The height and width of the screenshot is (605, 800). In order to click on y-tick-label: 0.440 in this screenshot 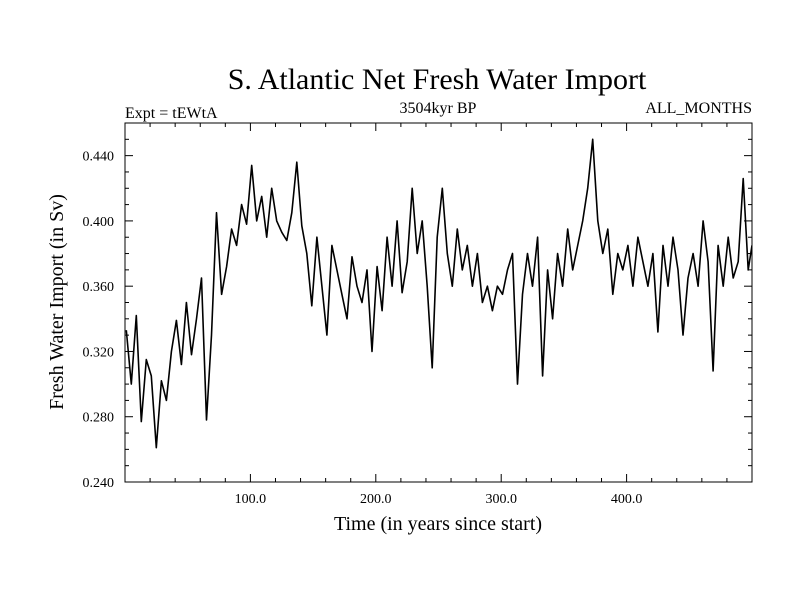, I will do `click(99, 157)`.